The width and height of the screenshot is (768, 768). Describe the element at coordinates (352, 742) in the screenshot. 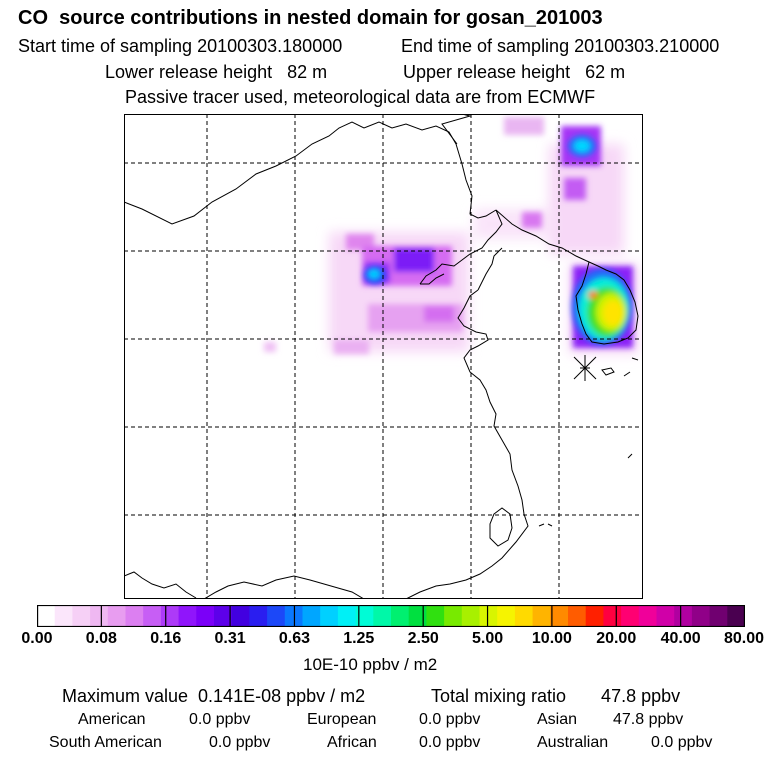

I see `region-name-african: African` at that location.